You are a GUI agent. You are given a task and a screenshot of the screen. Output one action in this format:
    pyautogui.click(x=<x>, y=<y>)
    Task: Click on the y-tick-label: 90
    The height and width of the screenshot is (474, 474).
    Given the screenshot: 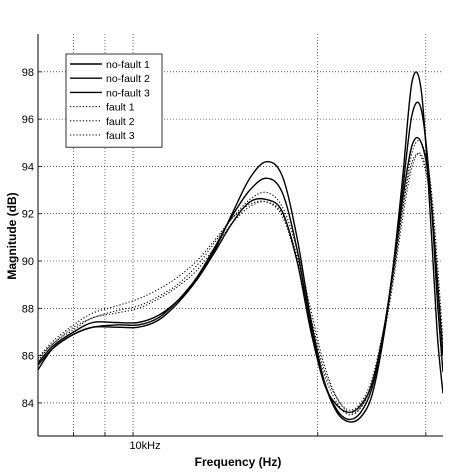 What is the action you would take?
    pyautogui.click(x=28, y=262)
    